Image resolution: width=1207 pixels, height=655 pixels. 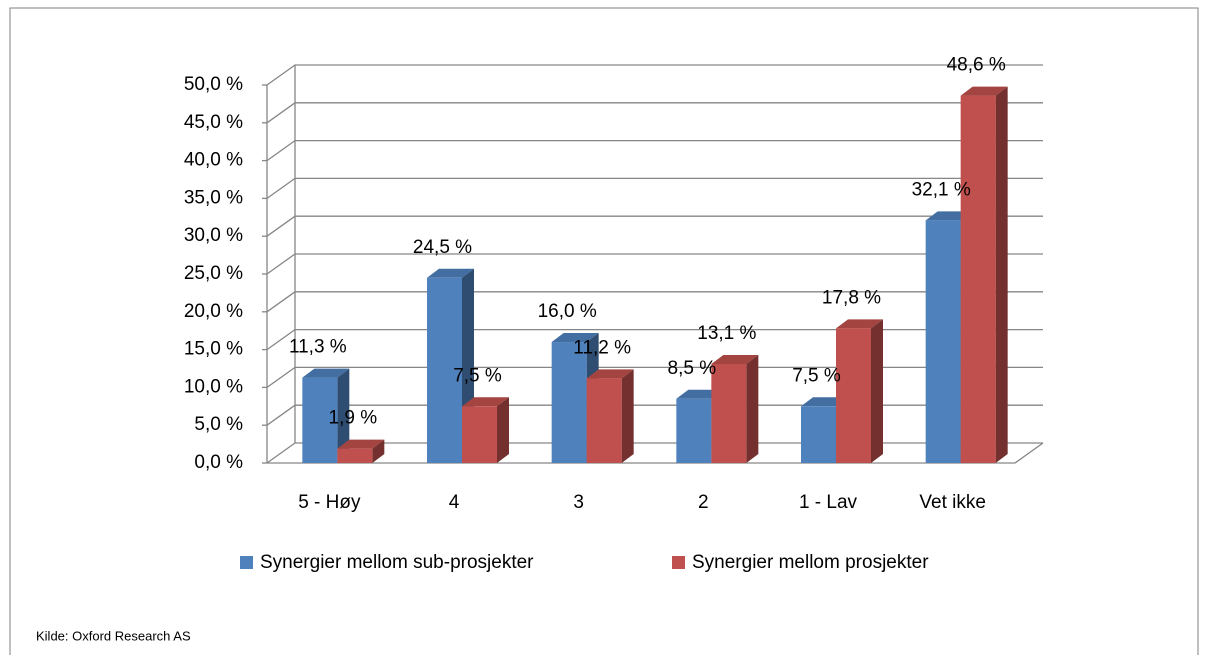 I want to click on data-label: 48,6 %, so click(x=976, y=65).